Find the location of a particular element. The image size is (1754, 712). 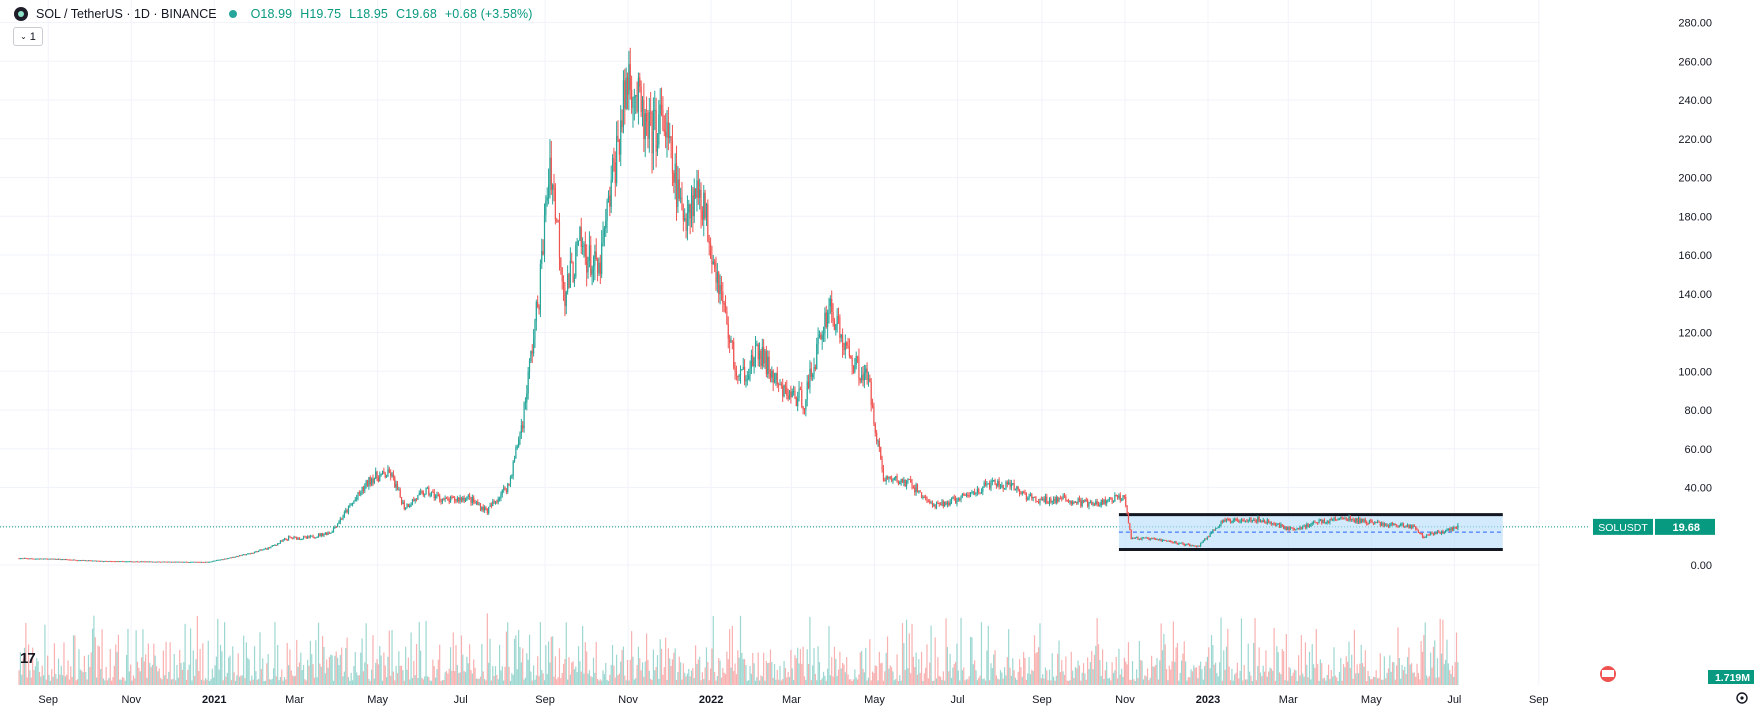

settings-icon is located at coordinates (1742, 698).